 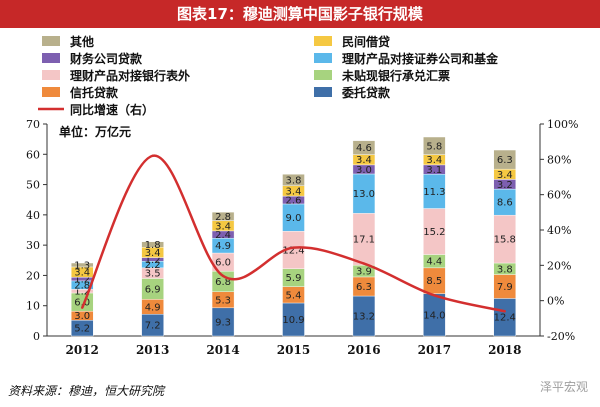 I want to click on bar-value-label: 2.6, so click(x=294, y=201).